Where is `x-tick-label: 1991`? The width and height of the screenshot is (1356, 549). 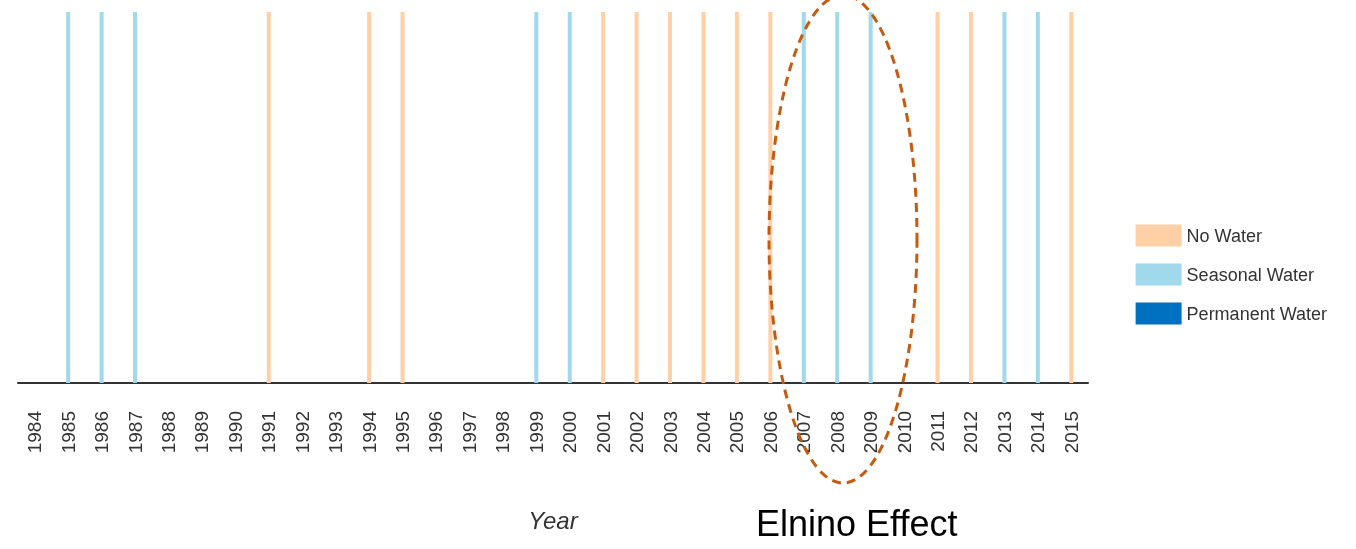
x-tick-label: 1991 is located at coordinates (269, 432).